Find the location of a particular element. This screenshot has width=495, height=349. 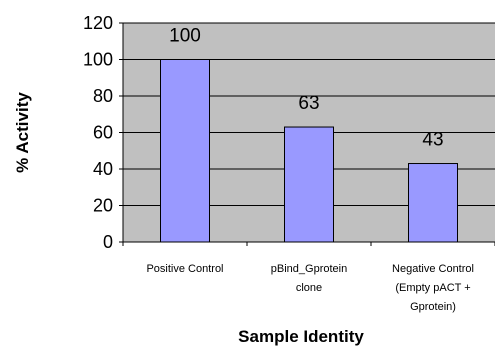

y-tick-label: 0 is located at coordinates (108, 242).